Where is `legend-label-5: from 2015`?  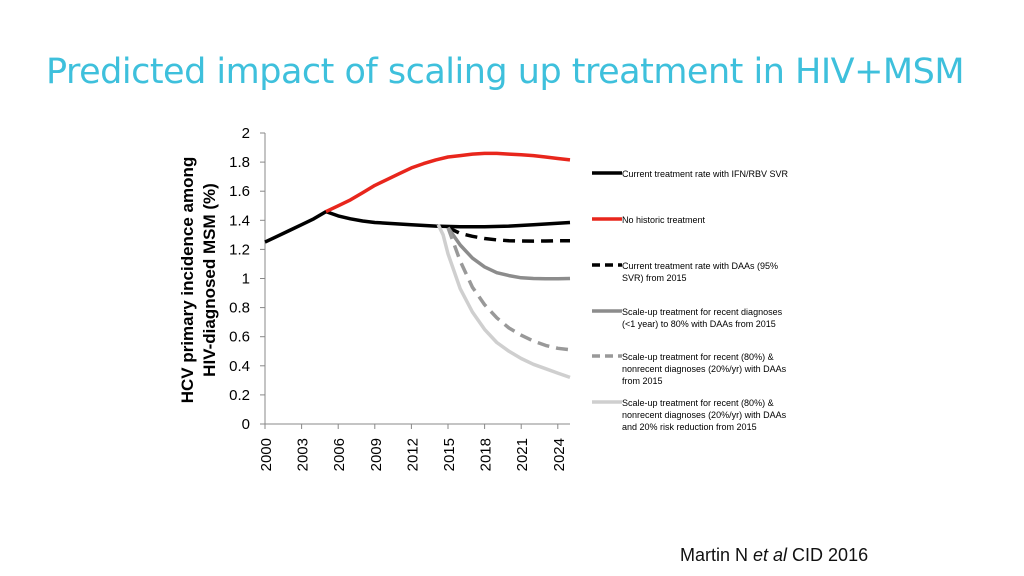
legend-label-5: from 2015 is located at coordinates (642, 381).